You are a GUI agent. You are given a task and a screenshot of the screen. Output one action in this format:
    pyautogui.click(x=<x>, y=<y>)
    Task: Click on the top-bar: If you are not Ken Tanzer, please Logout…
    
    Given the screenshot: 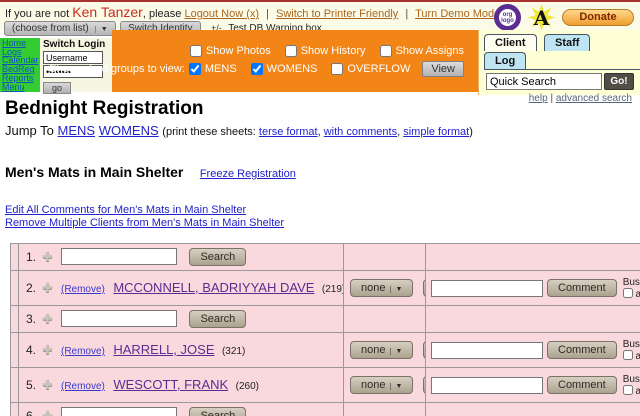 What is the action you would take?
    pyautogui.click(x=320, y=19)
    